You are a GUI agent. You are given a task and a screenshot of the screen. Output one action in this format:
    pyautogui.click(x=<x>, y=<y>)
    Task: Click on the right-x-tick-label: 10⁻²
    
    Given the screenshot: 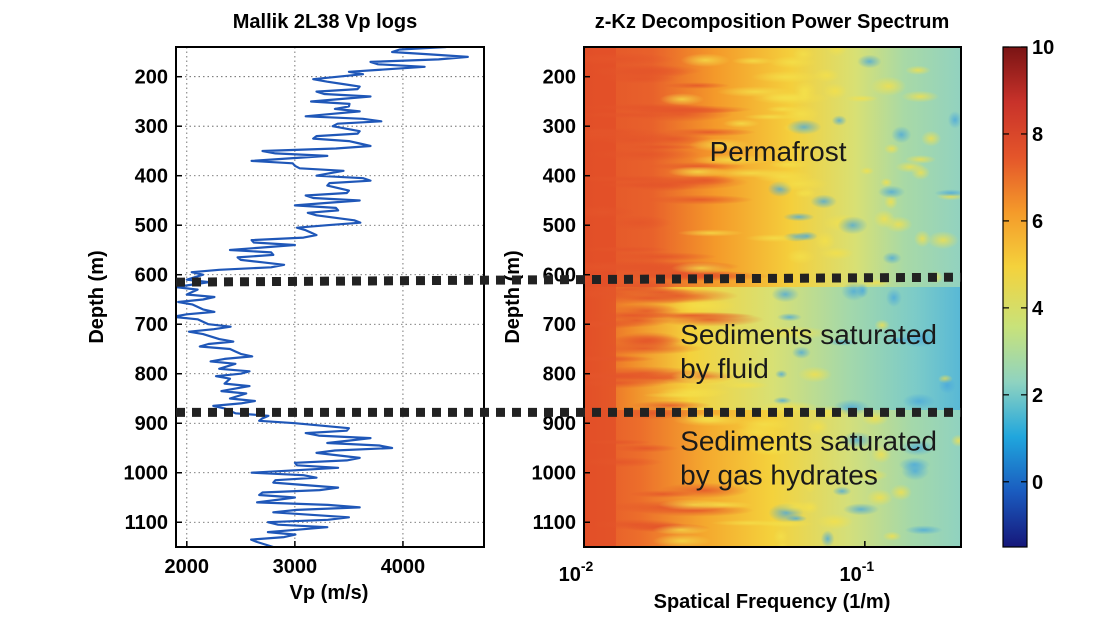 What is the action you would take?
    pyautogui.click(x=576, y=572)
    